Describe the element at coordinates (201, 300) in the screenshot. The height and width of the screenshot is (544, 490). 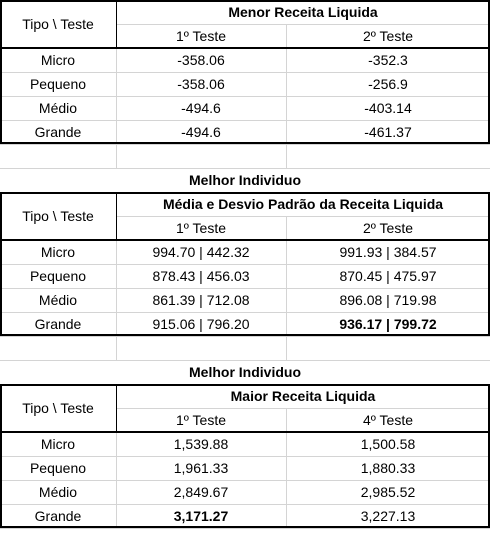
I see `value-cell-1: 861.39 | 712.08` at that location.